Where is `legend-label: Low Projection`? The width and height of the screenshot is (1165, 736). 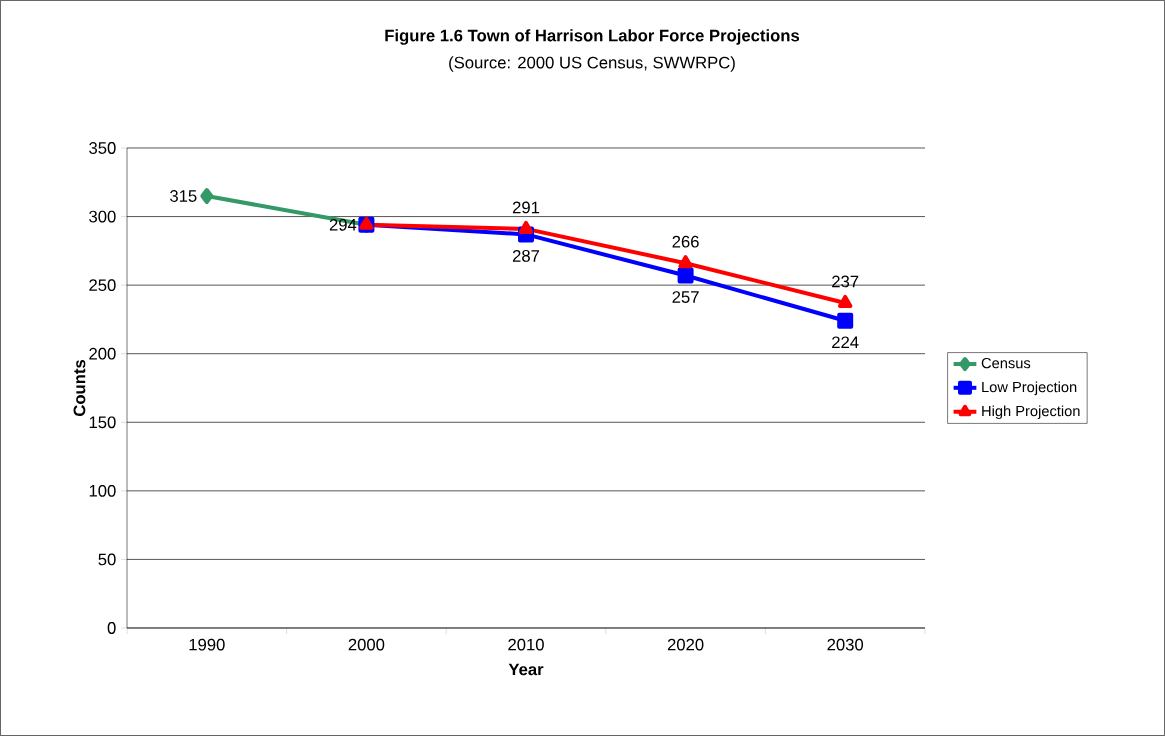
legend-label: Low Projection is located at coordinates (1029, 388).